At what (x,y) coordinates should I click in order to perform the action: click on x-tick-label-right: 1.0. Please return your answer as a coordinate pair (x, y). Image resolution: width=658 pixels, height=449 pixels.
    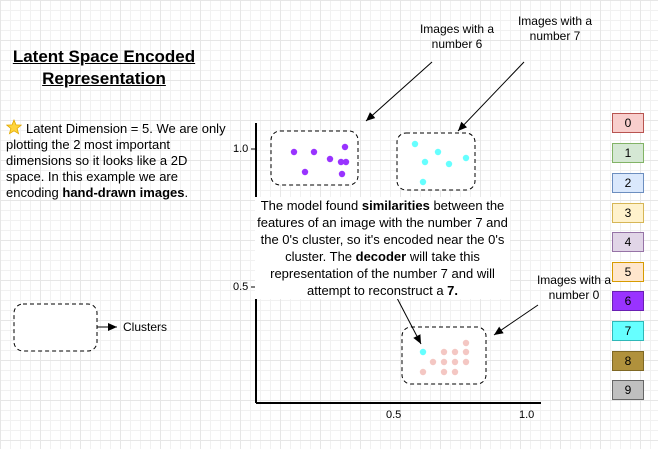
    Looking at the image, I should click on (527, 415).